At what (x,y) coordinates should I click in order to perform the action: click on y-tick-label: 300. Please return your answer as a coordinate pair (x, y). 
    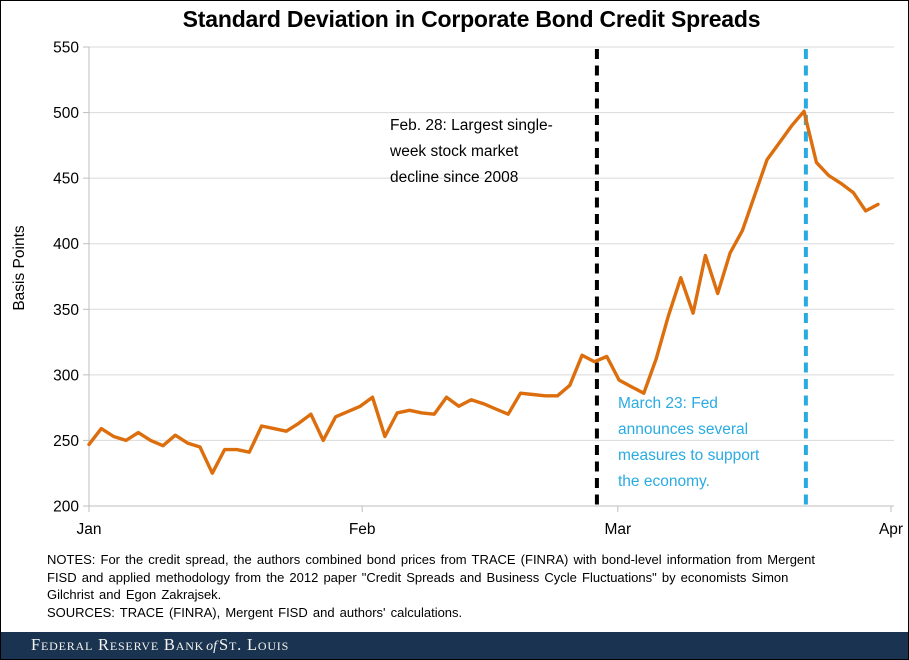
    Looking at the image, I should click on (66, 375).